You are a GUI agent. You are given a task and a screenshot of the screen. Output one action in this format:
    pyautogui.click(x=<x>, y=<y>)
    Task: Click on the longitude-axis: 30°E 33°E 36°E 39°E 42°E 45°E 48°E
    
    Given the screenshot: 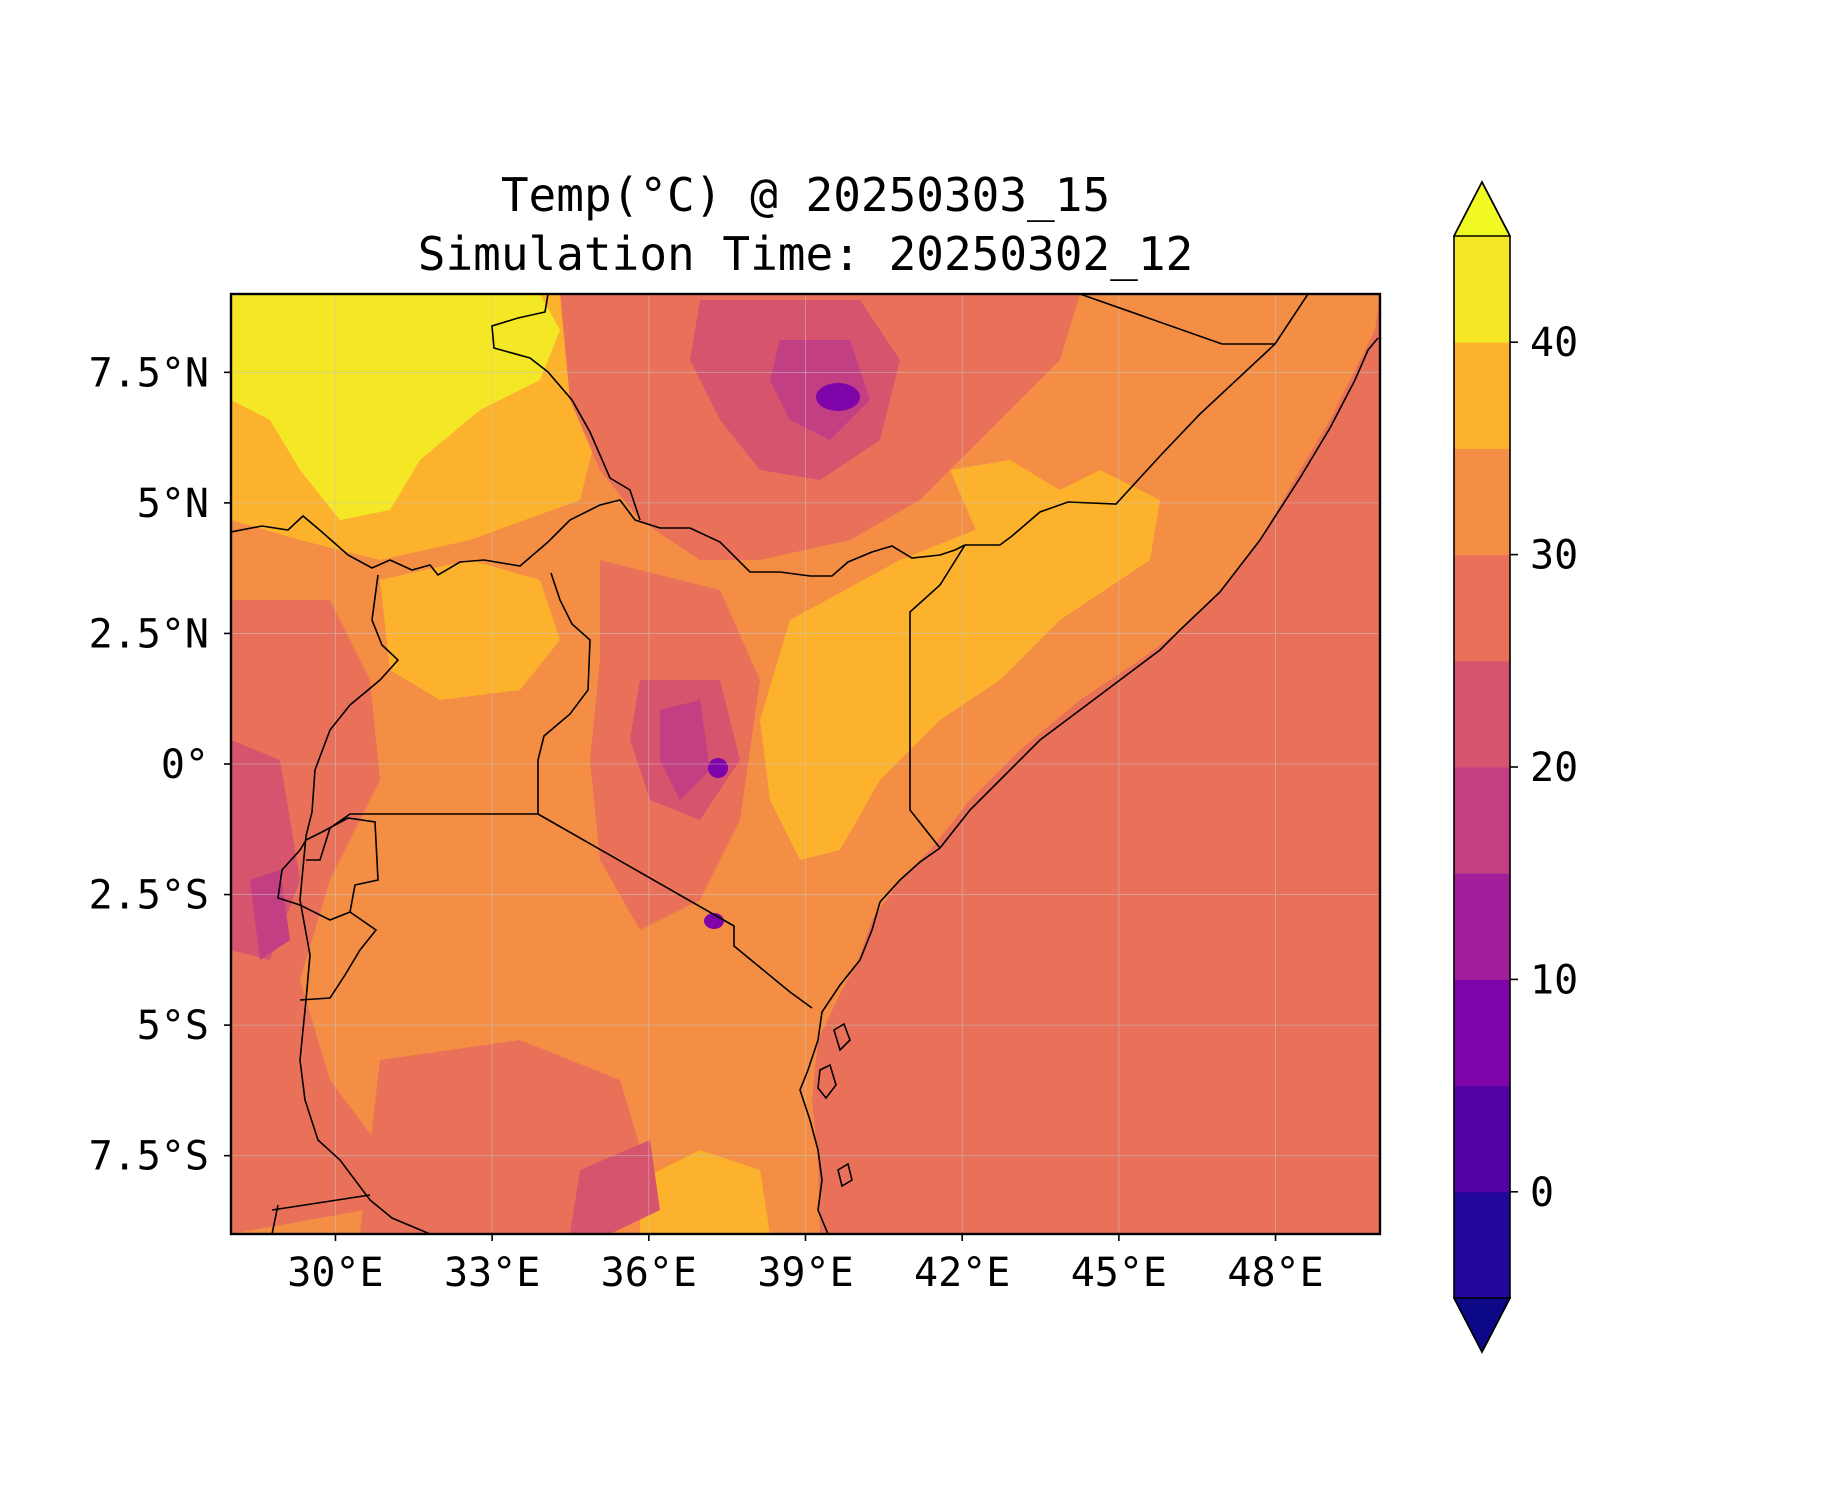 What is the action you would take?
    pyautogui.click(x=805, y=1265)
    